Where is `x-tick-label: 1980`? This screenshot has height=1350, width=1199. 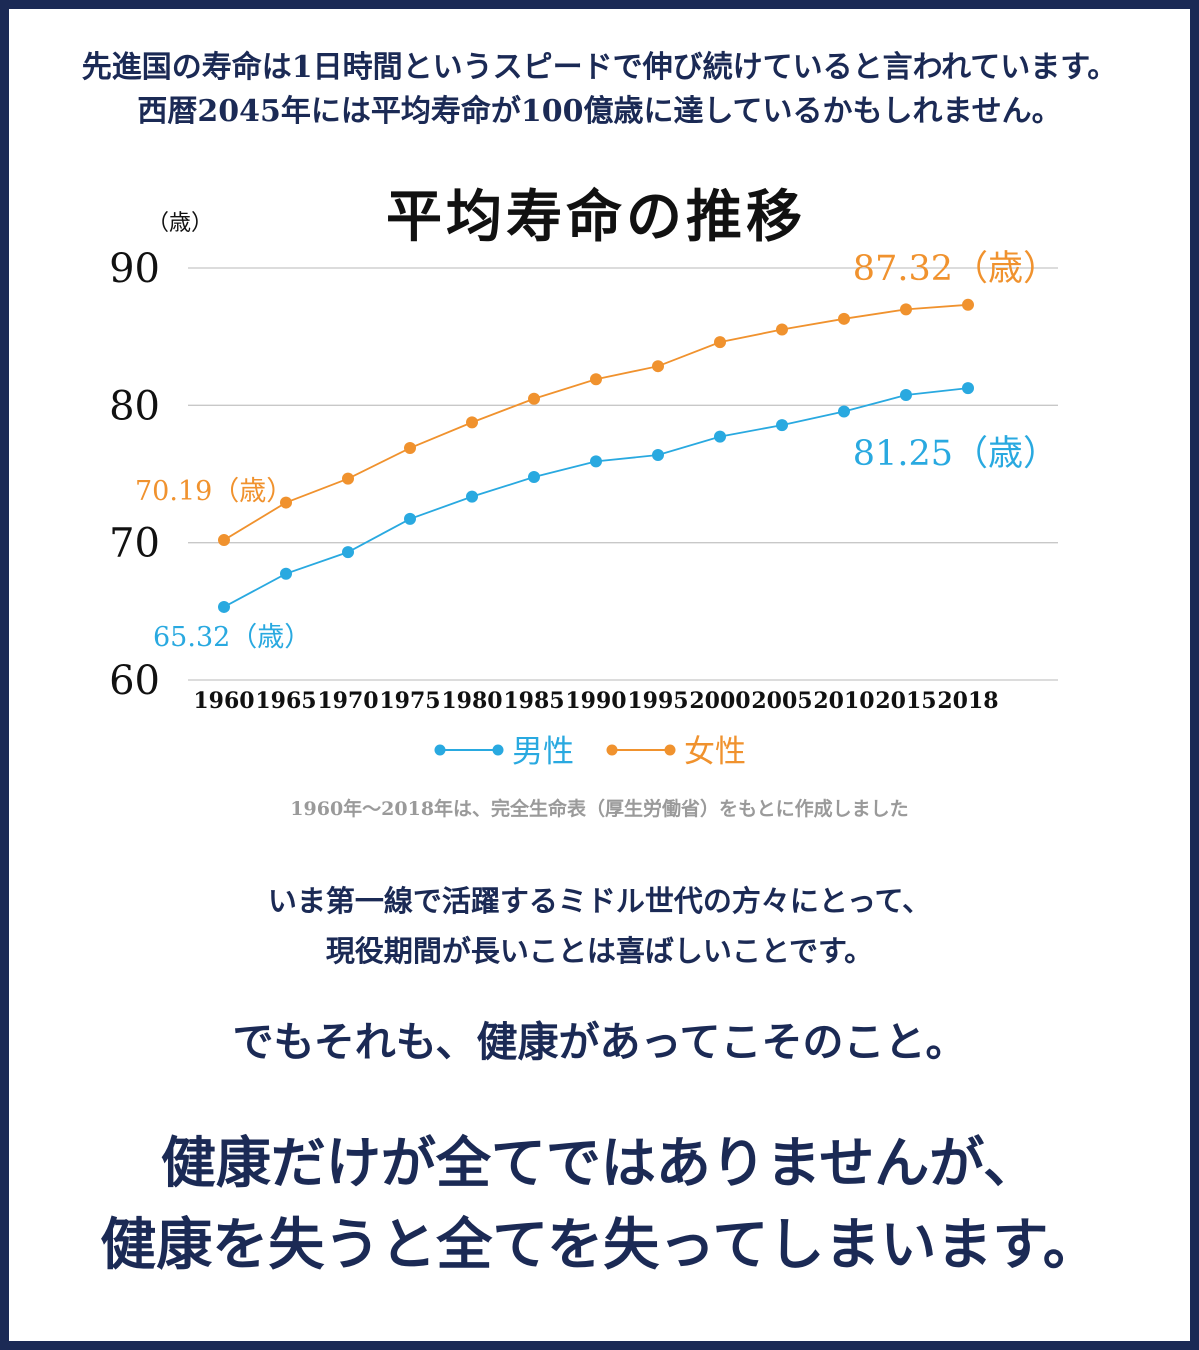
x-tick-label: 1980 is located at coordinates (471, 701).